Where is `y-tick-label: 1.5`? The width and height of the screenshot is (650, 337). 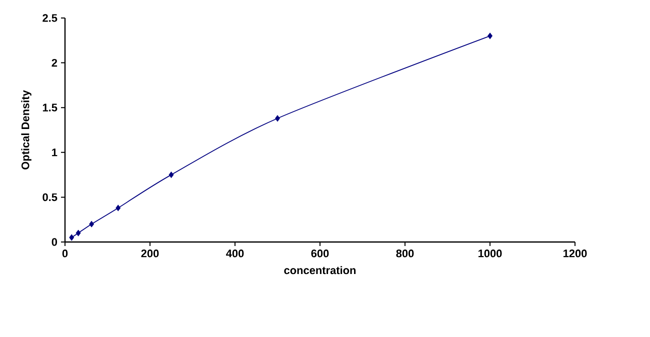 y-tick-label: 1.5 is located at coordinates (50, 108).